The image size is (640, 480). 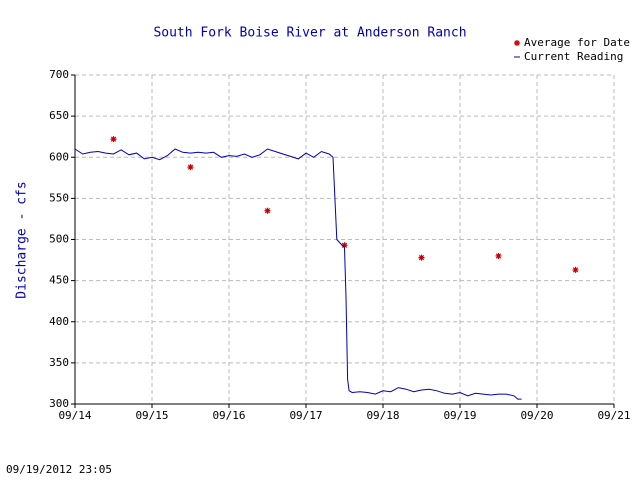 I want to click on y-tick-label: 700, so click(x=59, y=74).